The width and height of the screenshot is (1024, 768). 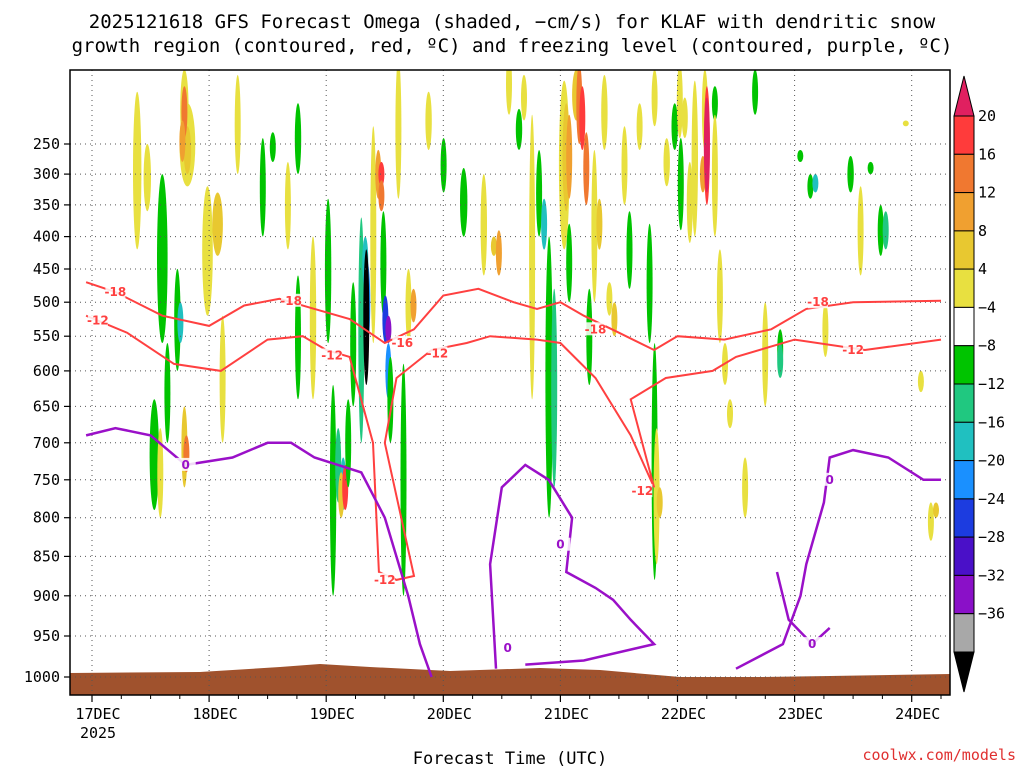 What do you see at coordinates (987, 193) in the screenshot?
I see `colorbar-label-2: 12` at bounding box center [987, 193].